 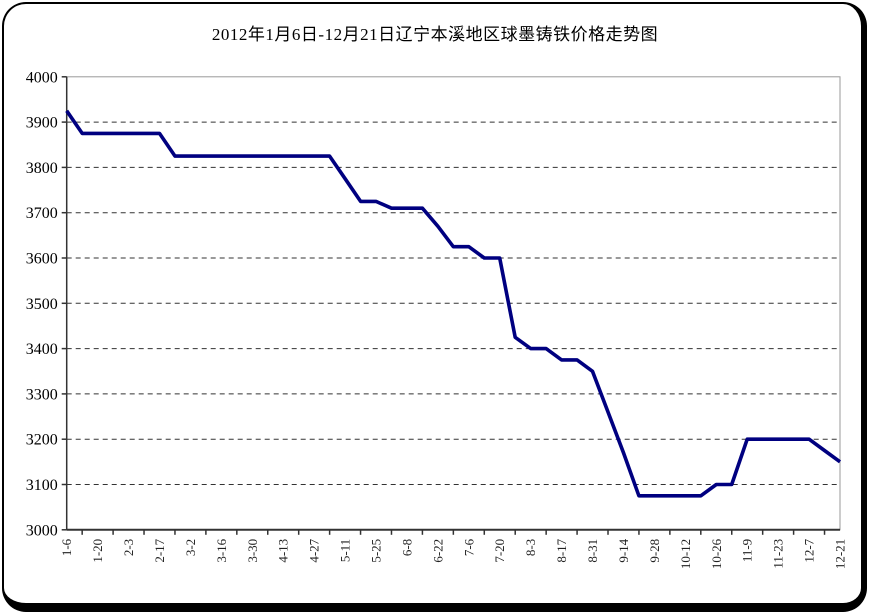 What do you see at coordinates (42, 304) in the screenshot?
I see `y-axis-label: 3500` at bounding box center [42, 304].